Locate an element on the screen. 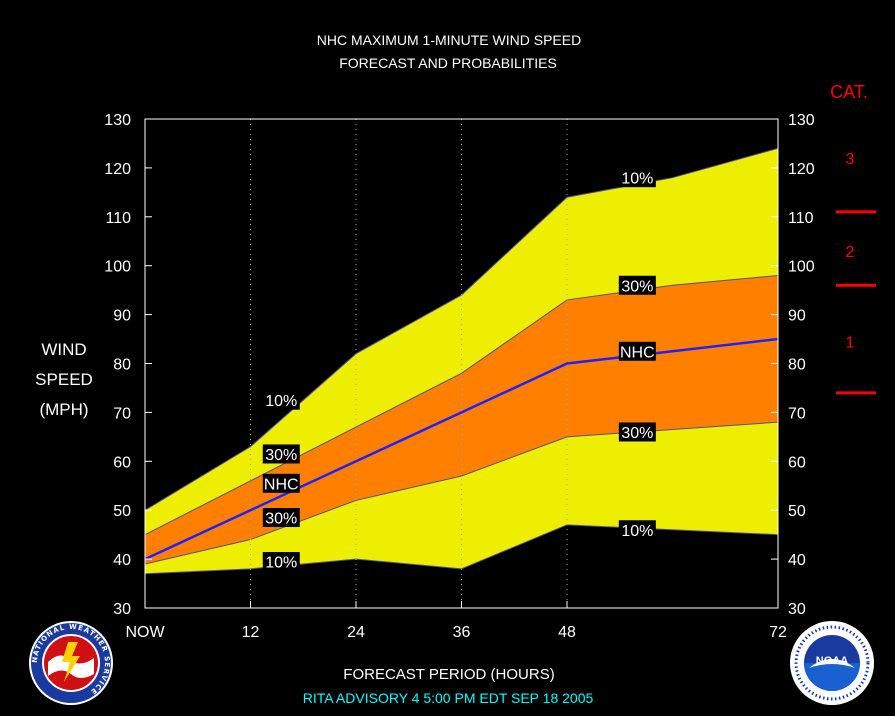 This screenshot has height=716, width=895. chart-subtitle: FORECAST AND PROBABILITIES is located at coordinates (448, 63).